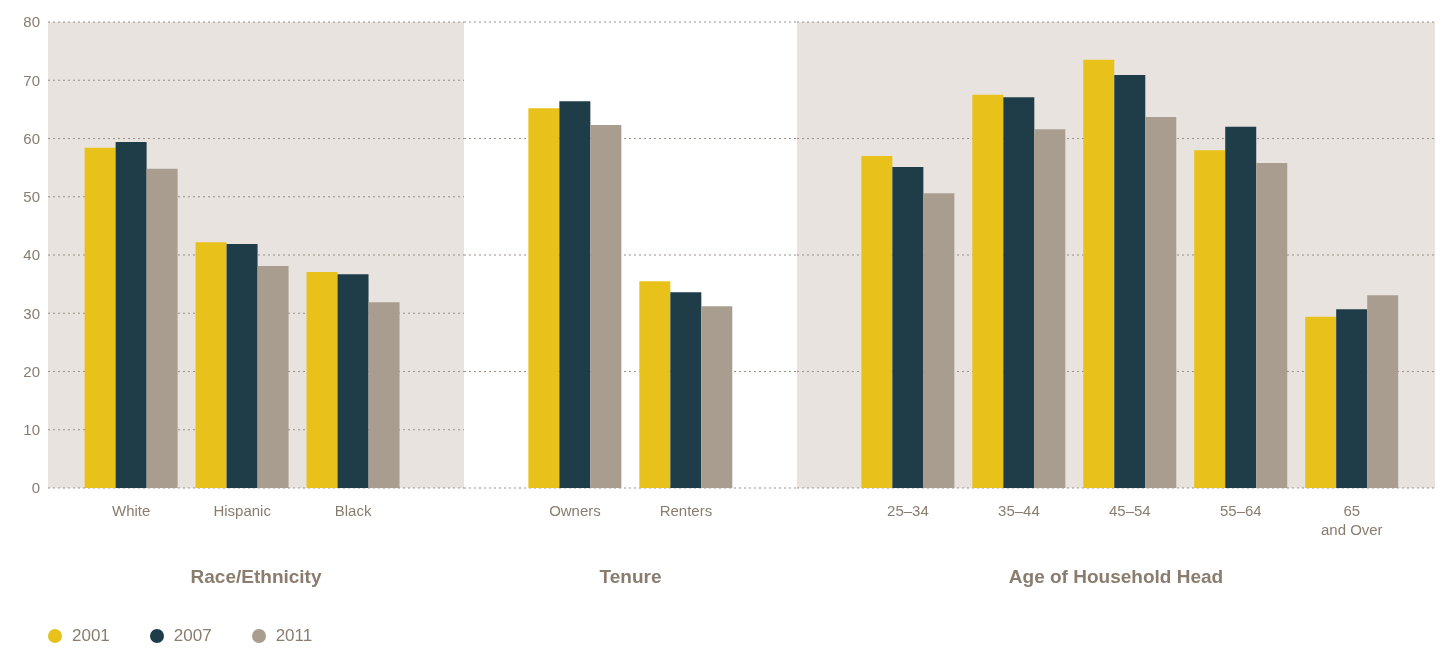 This screenshot has height=654, width=1443. I want to click on x-tick-label: White, so click(131, 510).